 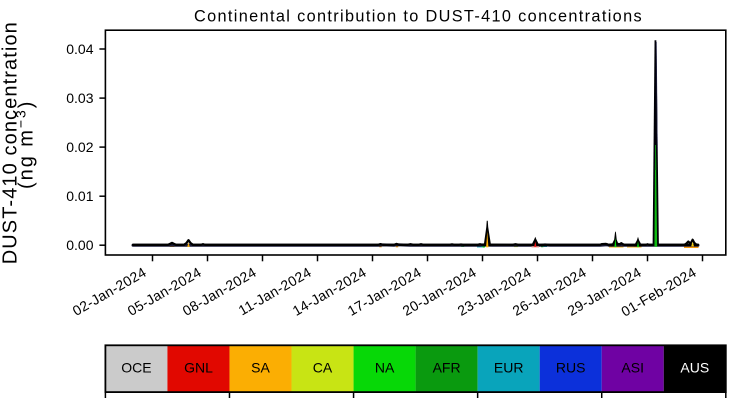 I want to click on svg-text: 0.04, so click(x=79, y=49).